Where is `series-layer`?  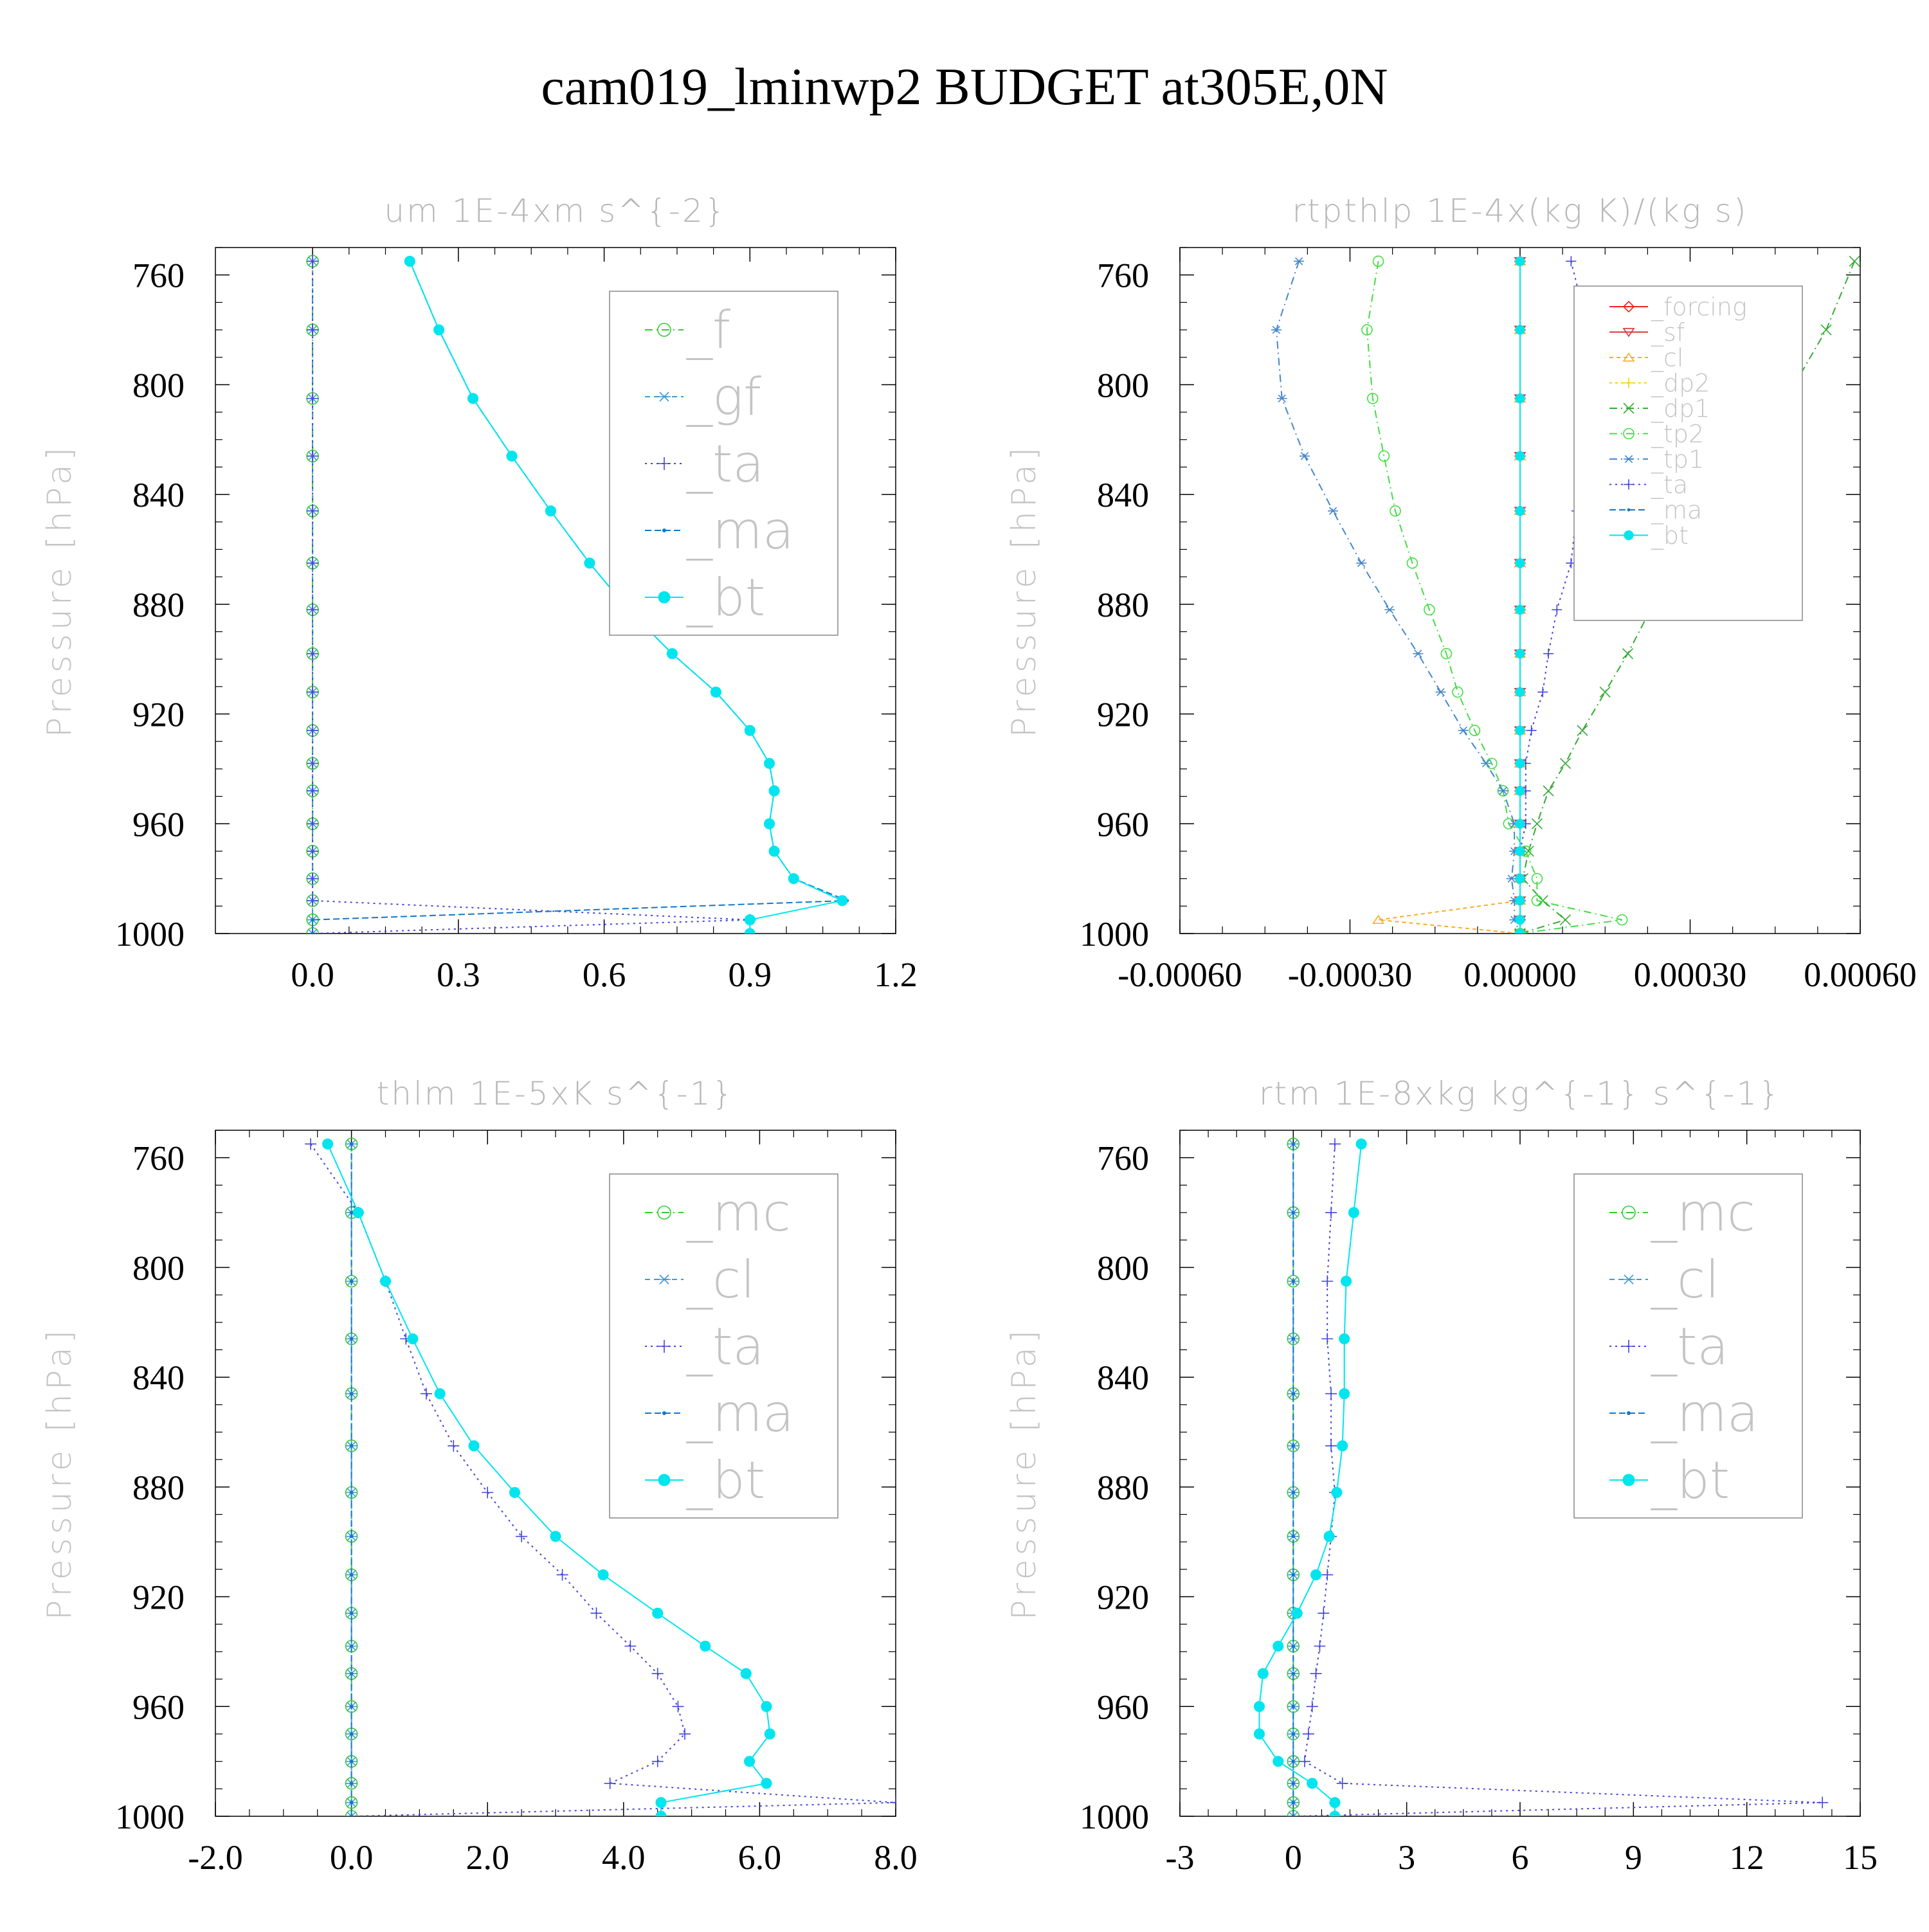
series-layer is located at coordinates (577, 594).